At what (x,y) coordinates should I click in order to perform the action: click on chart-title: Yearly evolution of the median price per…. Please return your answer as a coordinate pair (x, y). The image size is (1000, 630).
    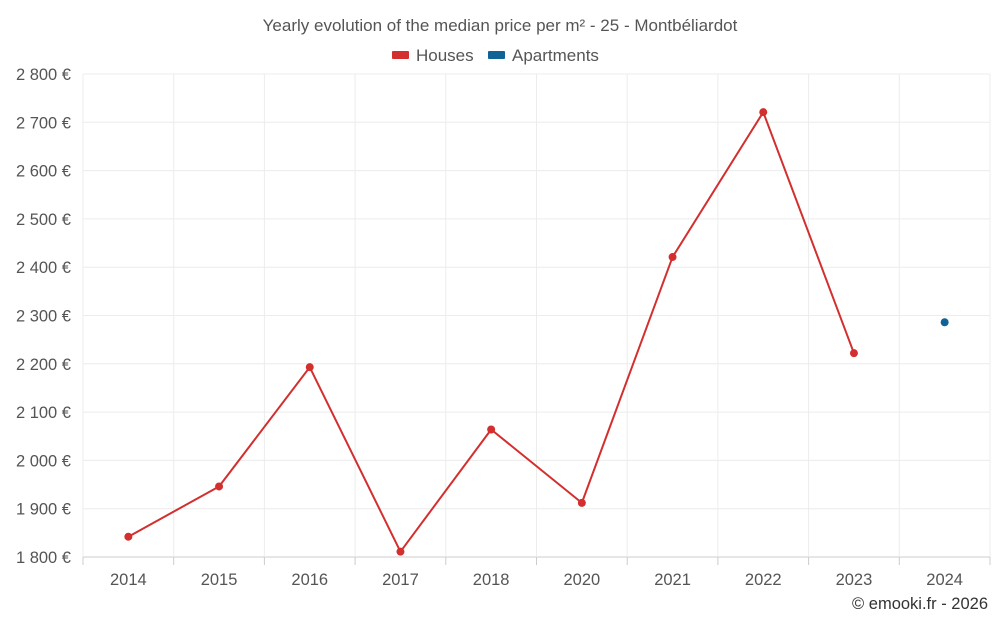
    Looking at the image, I should click on (500, 25).